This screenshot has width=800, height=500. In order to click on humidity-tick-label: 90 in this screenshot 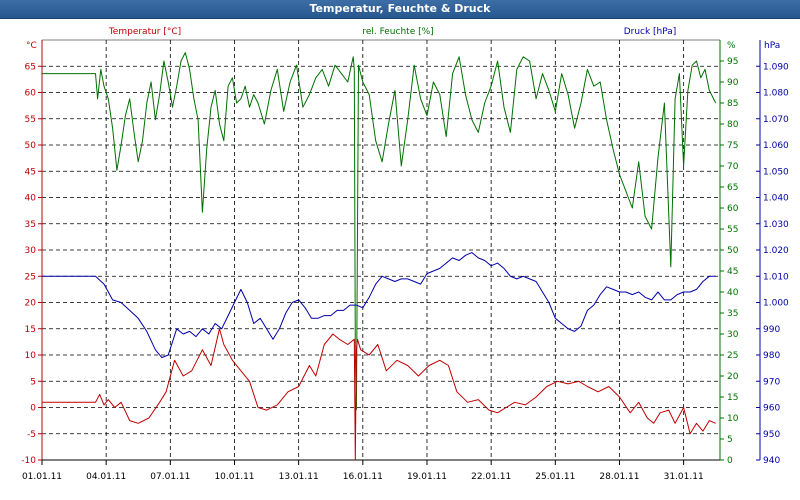, I will do `click(733, 83)`.